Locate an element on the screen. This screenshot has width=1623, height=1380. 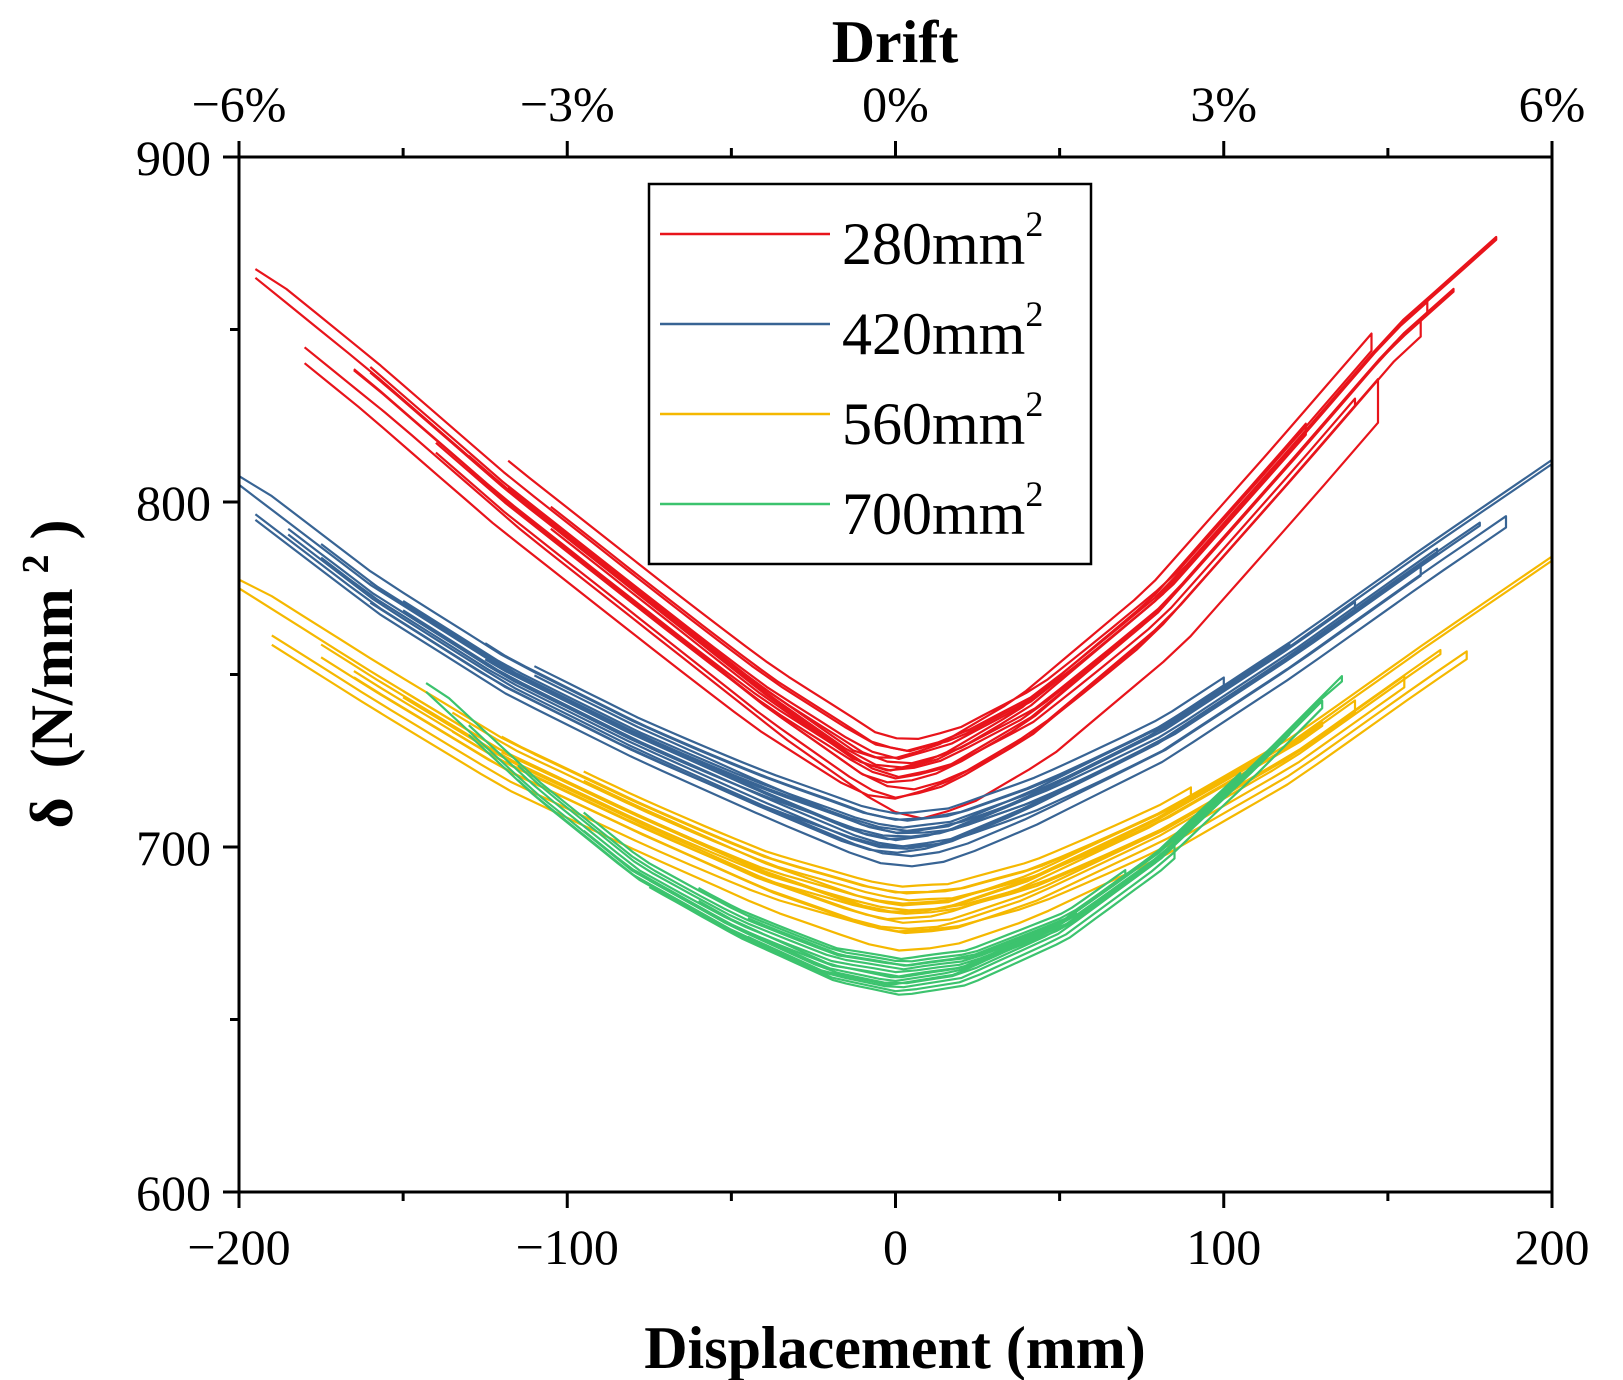
legend: 280mm2 420mm2 560mm2 700mm2 is located at coordinates (870, 374).